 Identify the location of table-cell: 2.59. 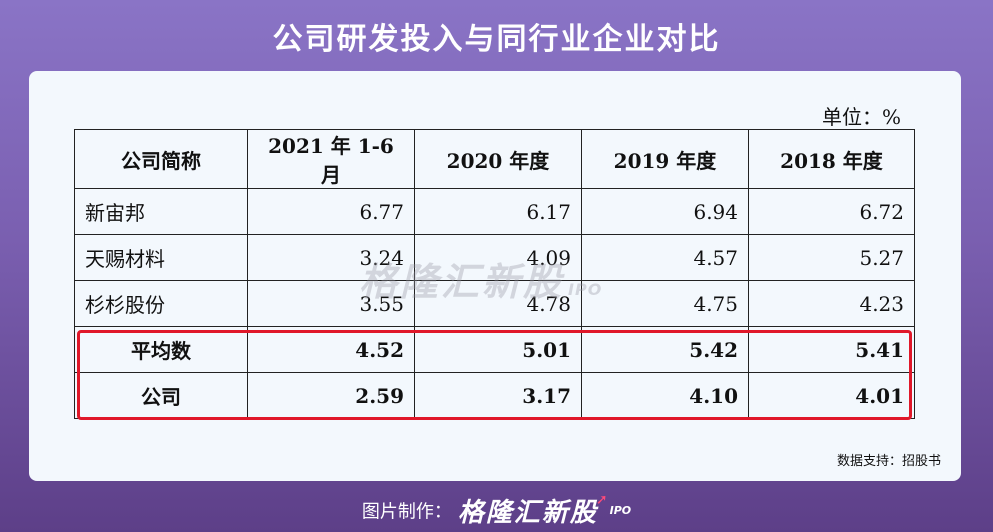
(331, 395).